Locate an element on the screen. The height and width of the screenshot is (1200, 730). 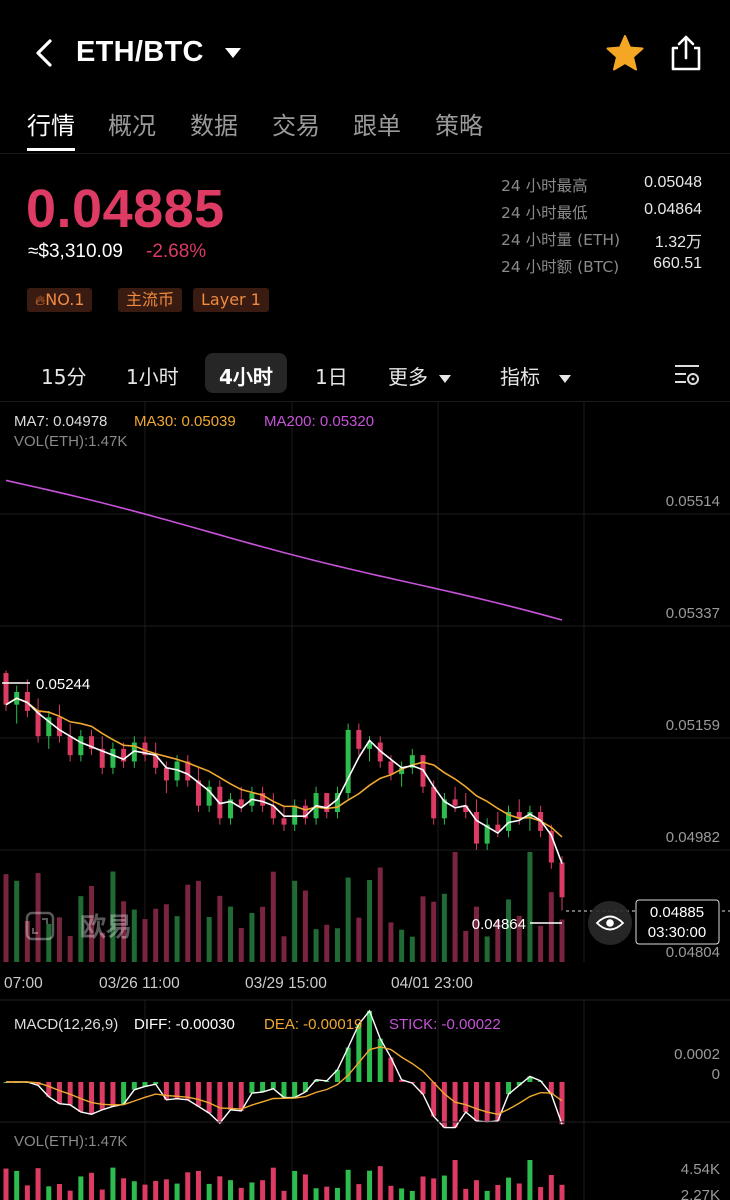
interval-15m: 15分 is located at coordinates (64, 377).